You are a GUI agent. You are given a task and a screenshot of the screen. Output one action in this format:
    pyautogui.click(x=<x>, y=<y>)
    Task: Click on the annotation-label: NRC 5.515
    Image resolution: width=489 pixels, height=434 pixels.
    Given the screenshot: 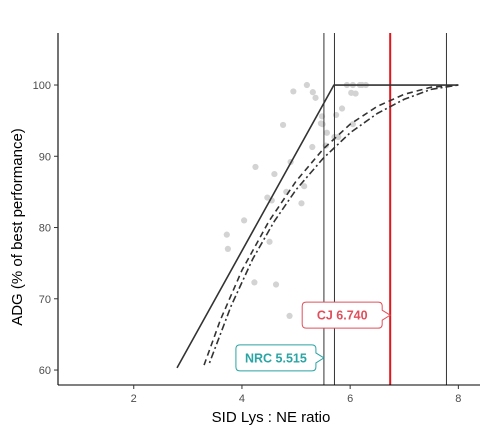 What is the action you would take?
    pyautogui.click(x=276, y=358)
    